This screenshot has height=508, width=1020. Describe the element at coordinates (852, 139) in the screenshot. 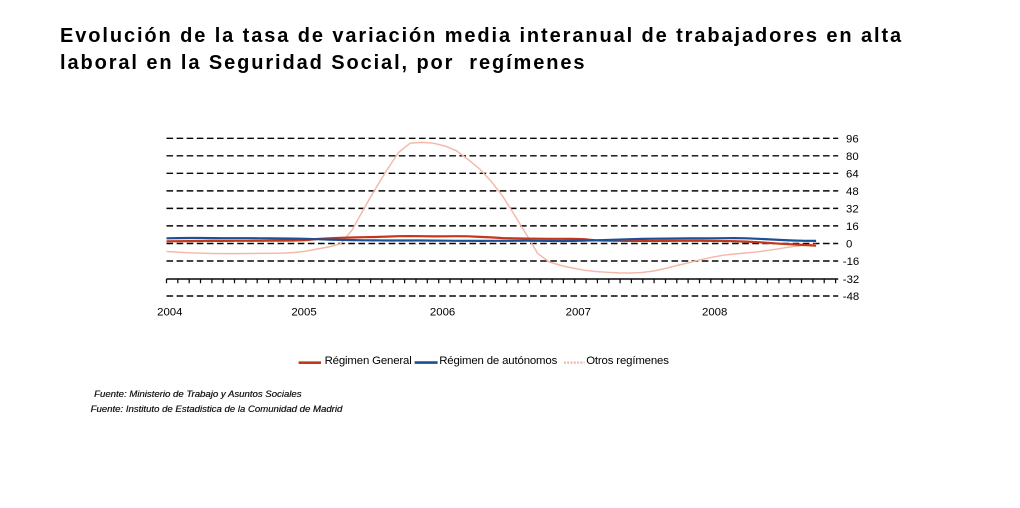

I see `svg-text: 96` at that location.